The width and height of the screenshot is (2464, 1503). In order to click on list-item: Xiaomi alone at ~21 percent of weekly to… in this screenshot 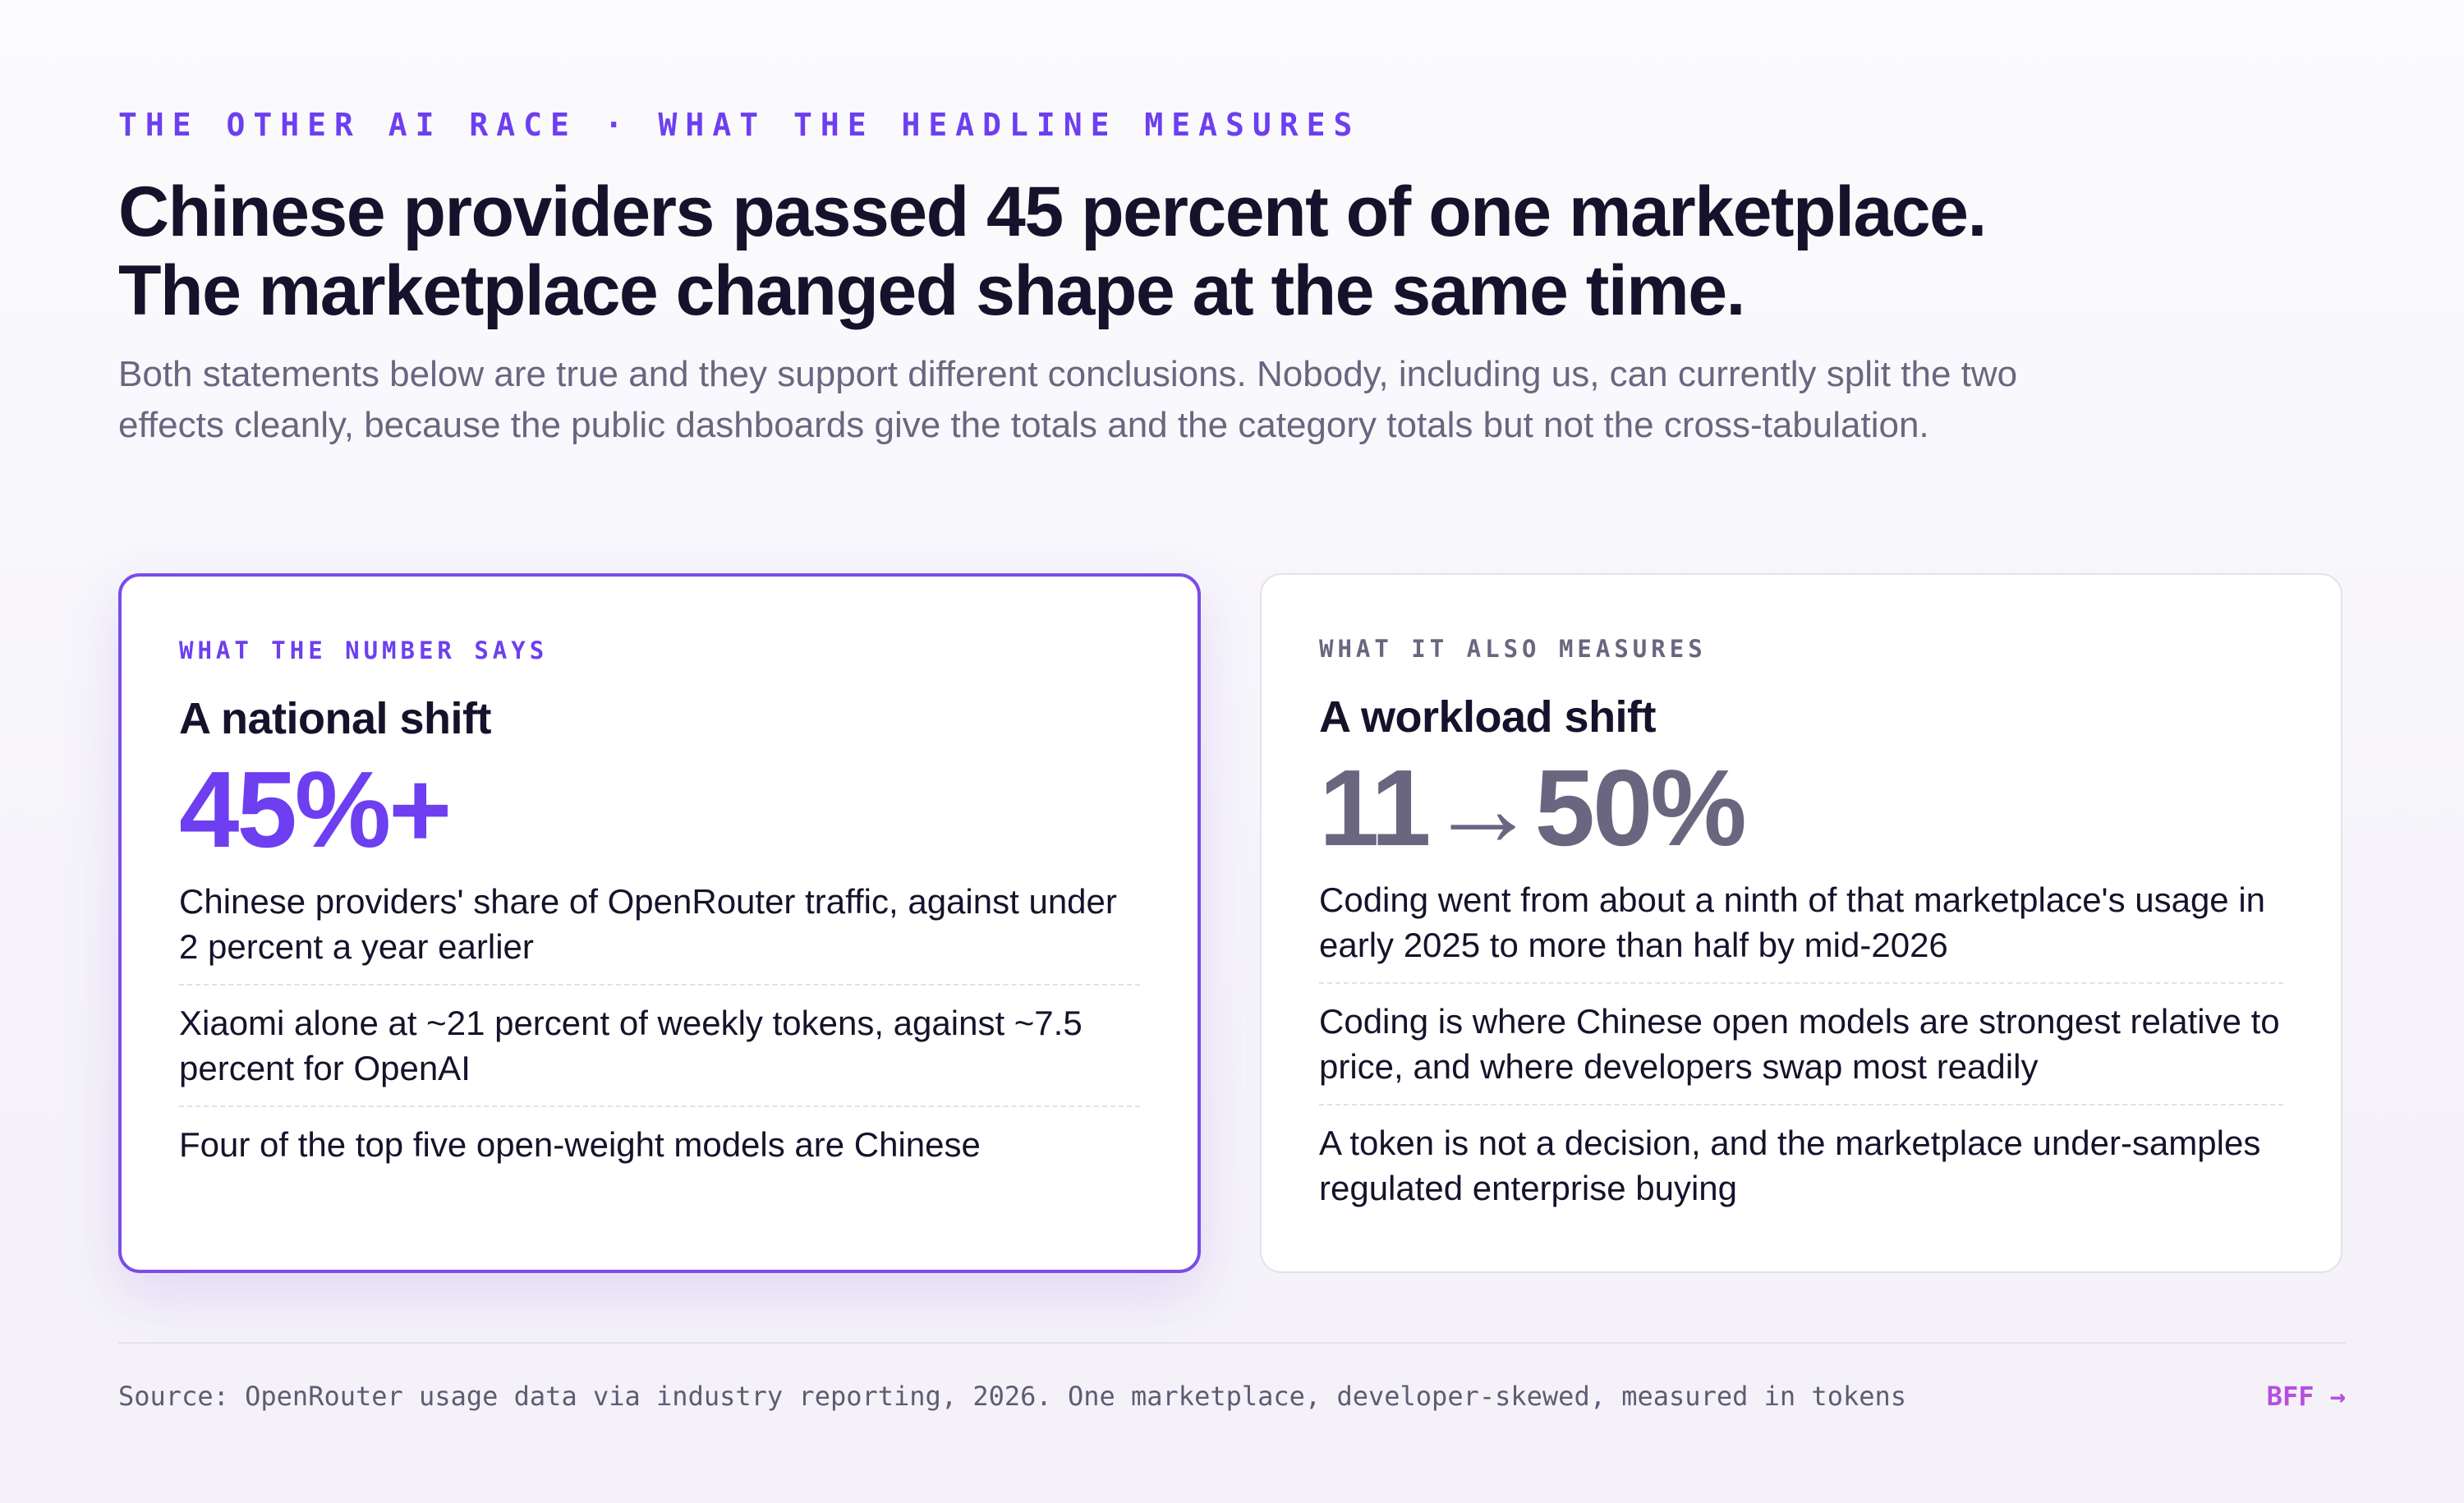, I will do `click(659, 1046)`.